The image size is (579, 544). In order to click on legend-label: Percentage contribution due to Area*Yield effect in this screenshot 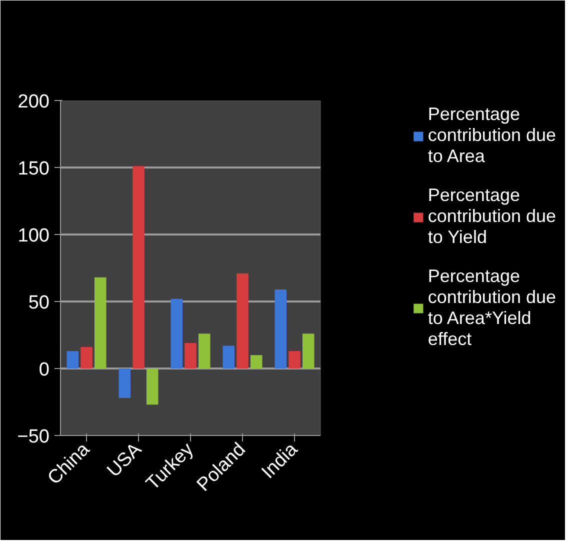, I will do `click(492, 308)`.